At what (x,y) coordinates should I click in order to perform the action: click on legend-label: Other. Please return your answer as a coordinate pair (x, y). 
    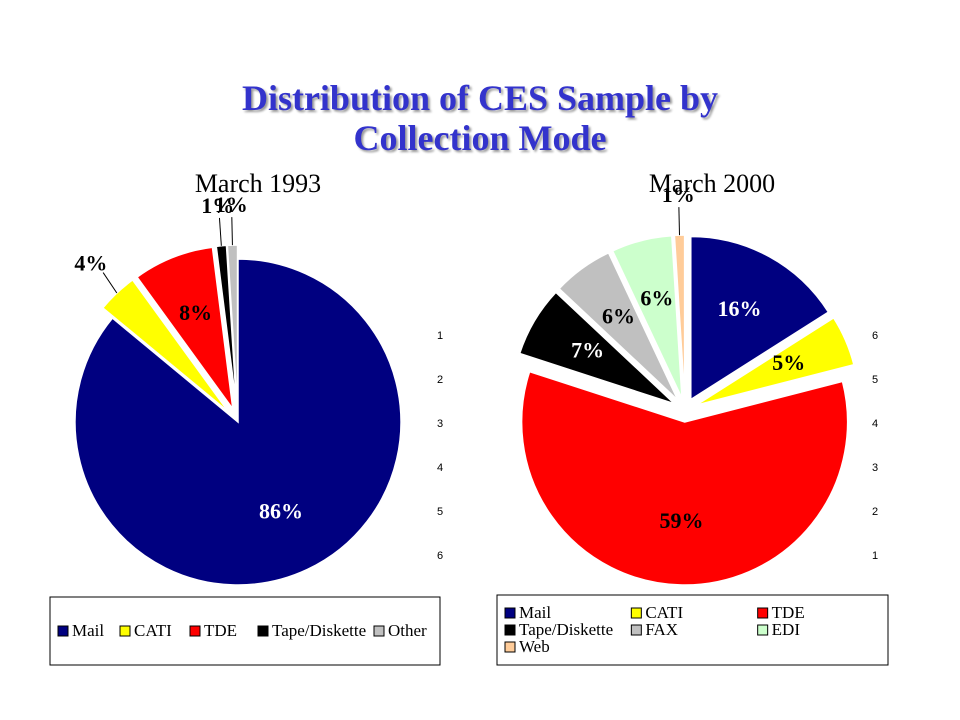
    Looking at the image, I should click on (407, 630).